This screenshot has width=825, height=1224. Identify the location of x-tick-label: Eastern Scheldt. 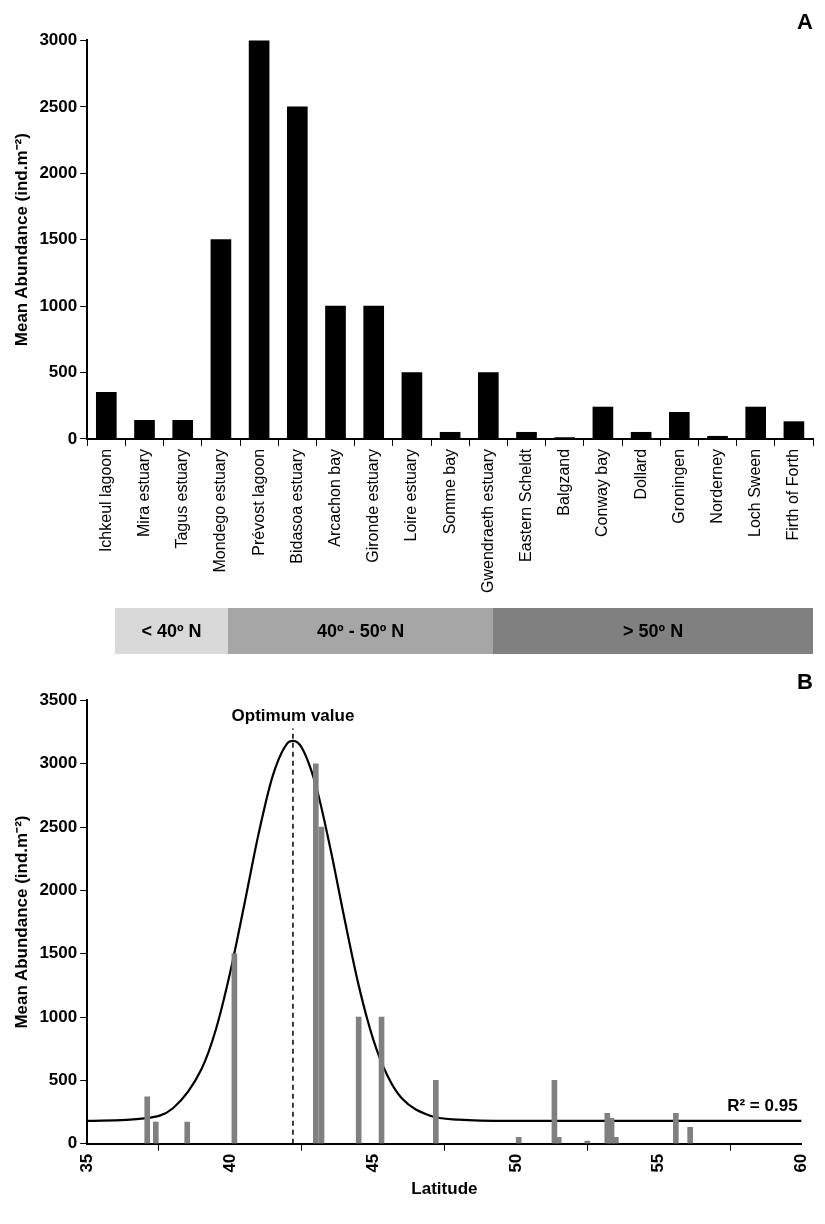
(525, 505).